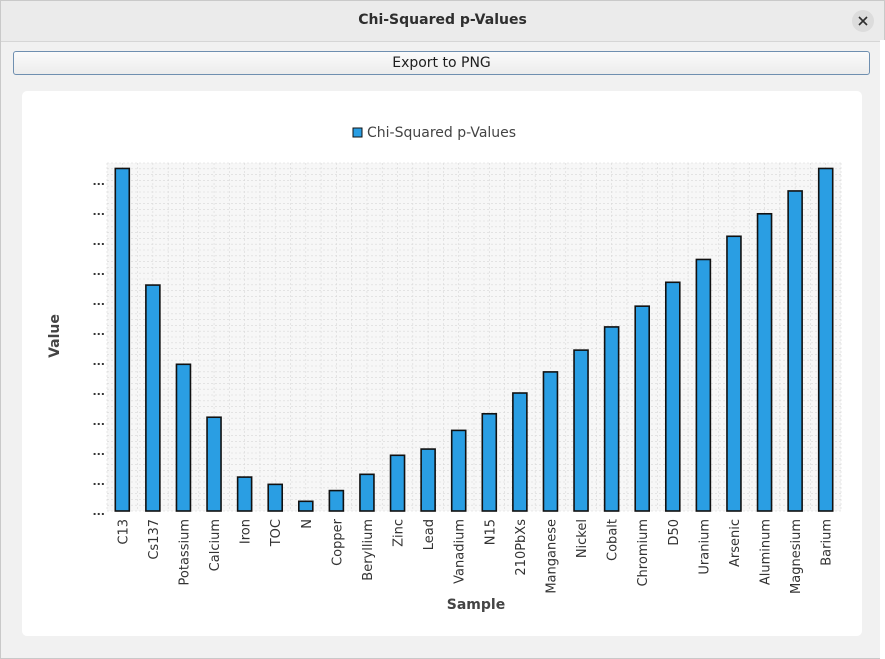 The width and height of the screenshot is (885, 659). What do you see at coordinates (827, 542) in the screenshot?
I see `x-tick-label: Barium` at bounding box center [827, 542].